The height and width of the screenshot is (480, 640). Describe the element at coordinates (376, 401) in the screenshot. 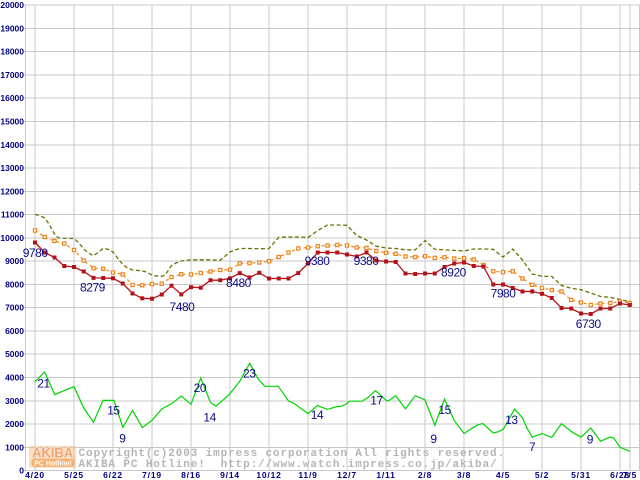

I see `svg-text: 17` at that location.